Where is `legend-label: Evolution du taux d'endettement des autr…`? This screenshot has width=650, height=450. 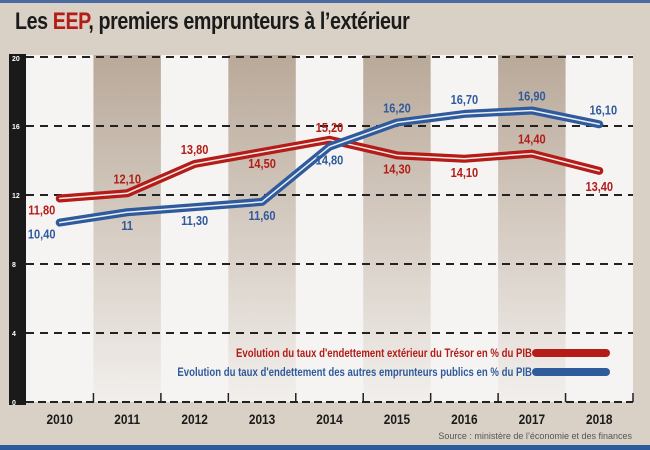 legend-label: Evolution du taux d'endettement des autr… is located at coordinates (354, 372).